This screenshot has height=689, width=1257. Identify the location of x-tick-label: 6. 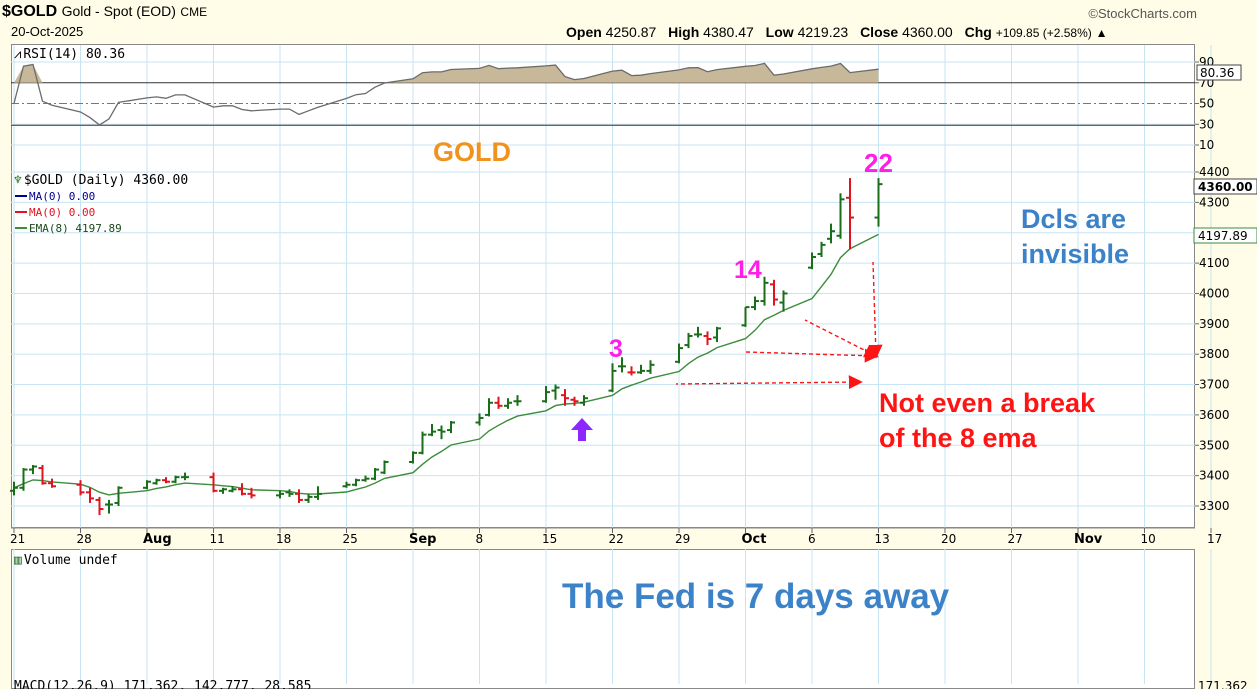
(812, 539).